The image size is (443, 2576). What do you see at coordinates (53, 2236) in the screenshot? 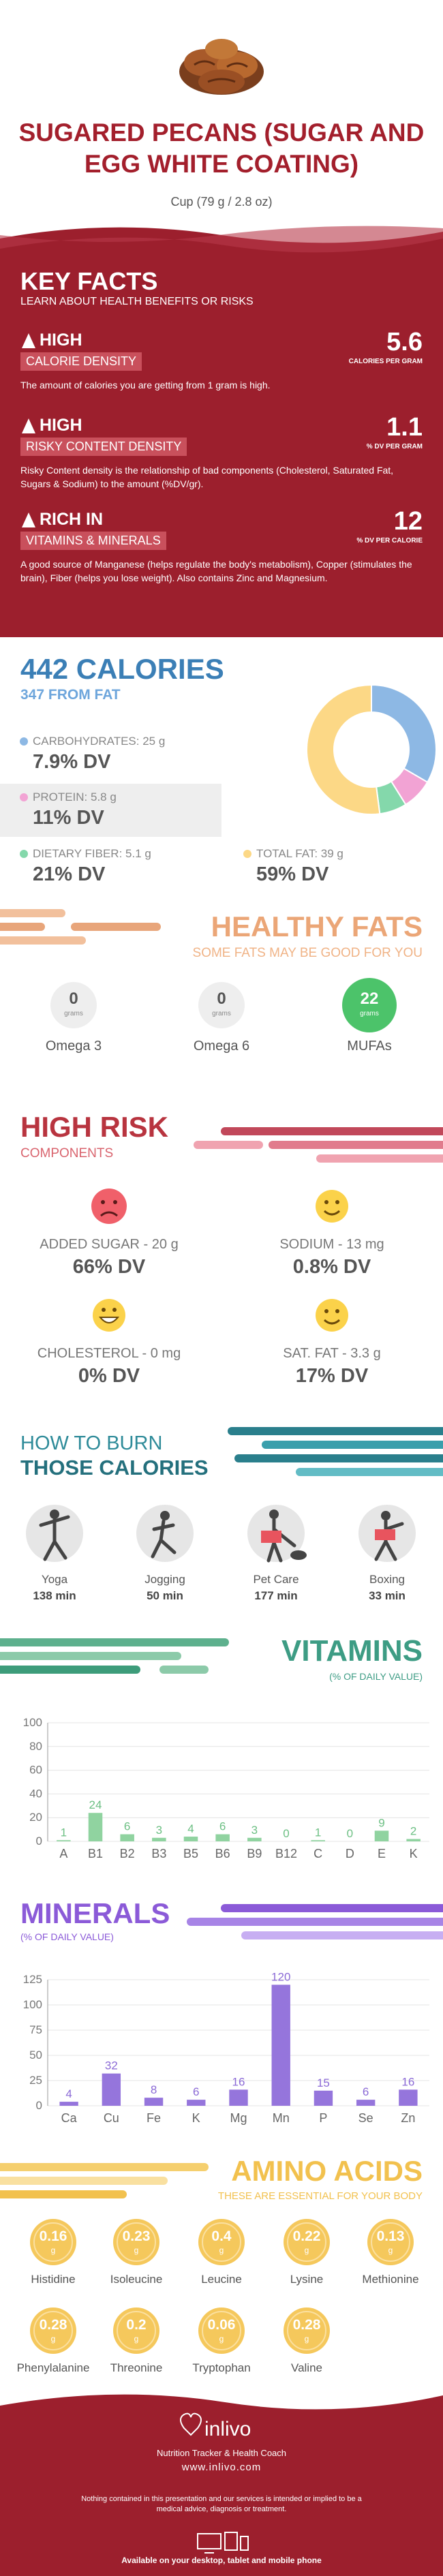
I see `amino-value: 0.16` at bounding box center [53, 2236].